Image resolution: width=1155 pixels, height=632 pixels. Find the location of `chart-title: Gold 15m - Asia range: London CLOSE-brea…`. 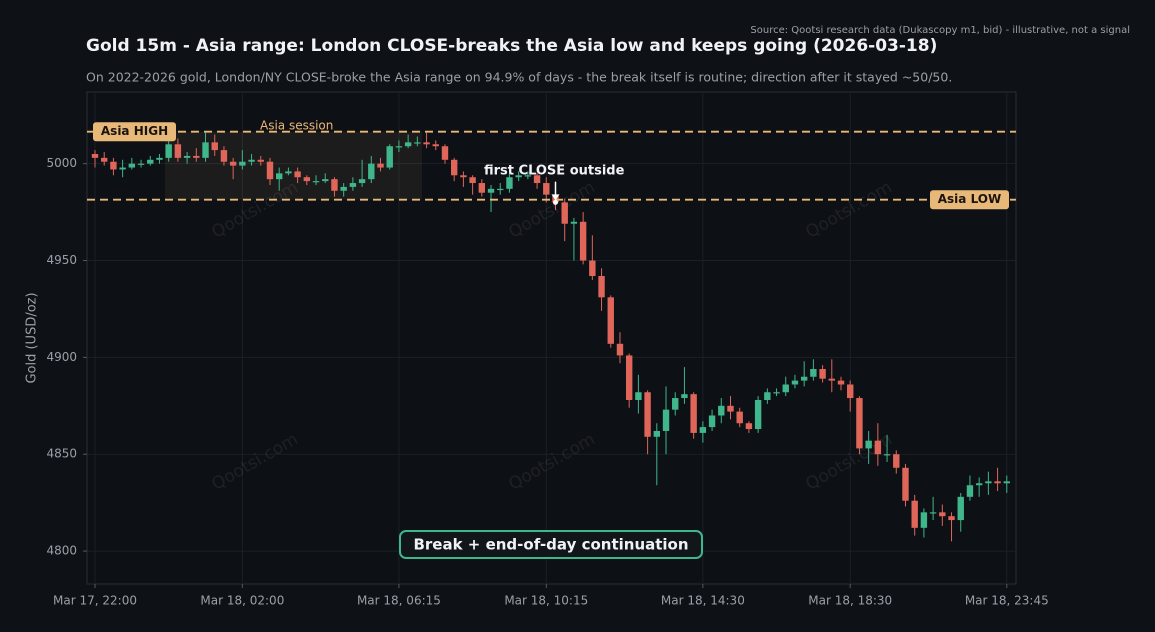

chart-title: Gold 15m - Asia range: London CLOSE-brea… is located at coordinates (511, 46).